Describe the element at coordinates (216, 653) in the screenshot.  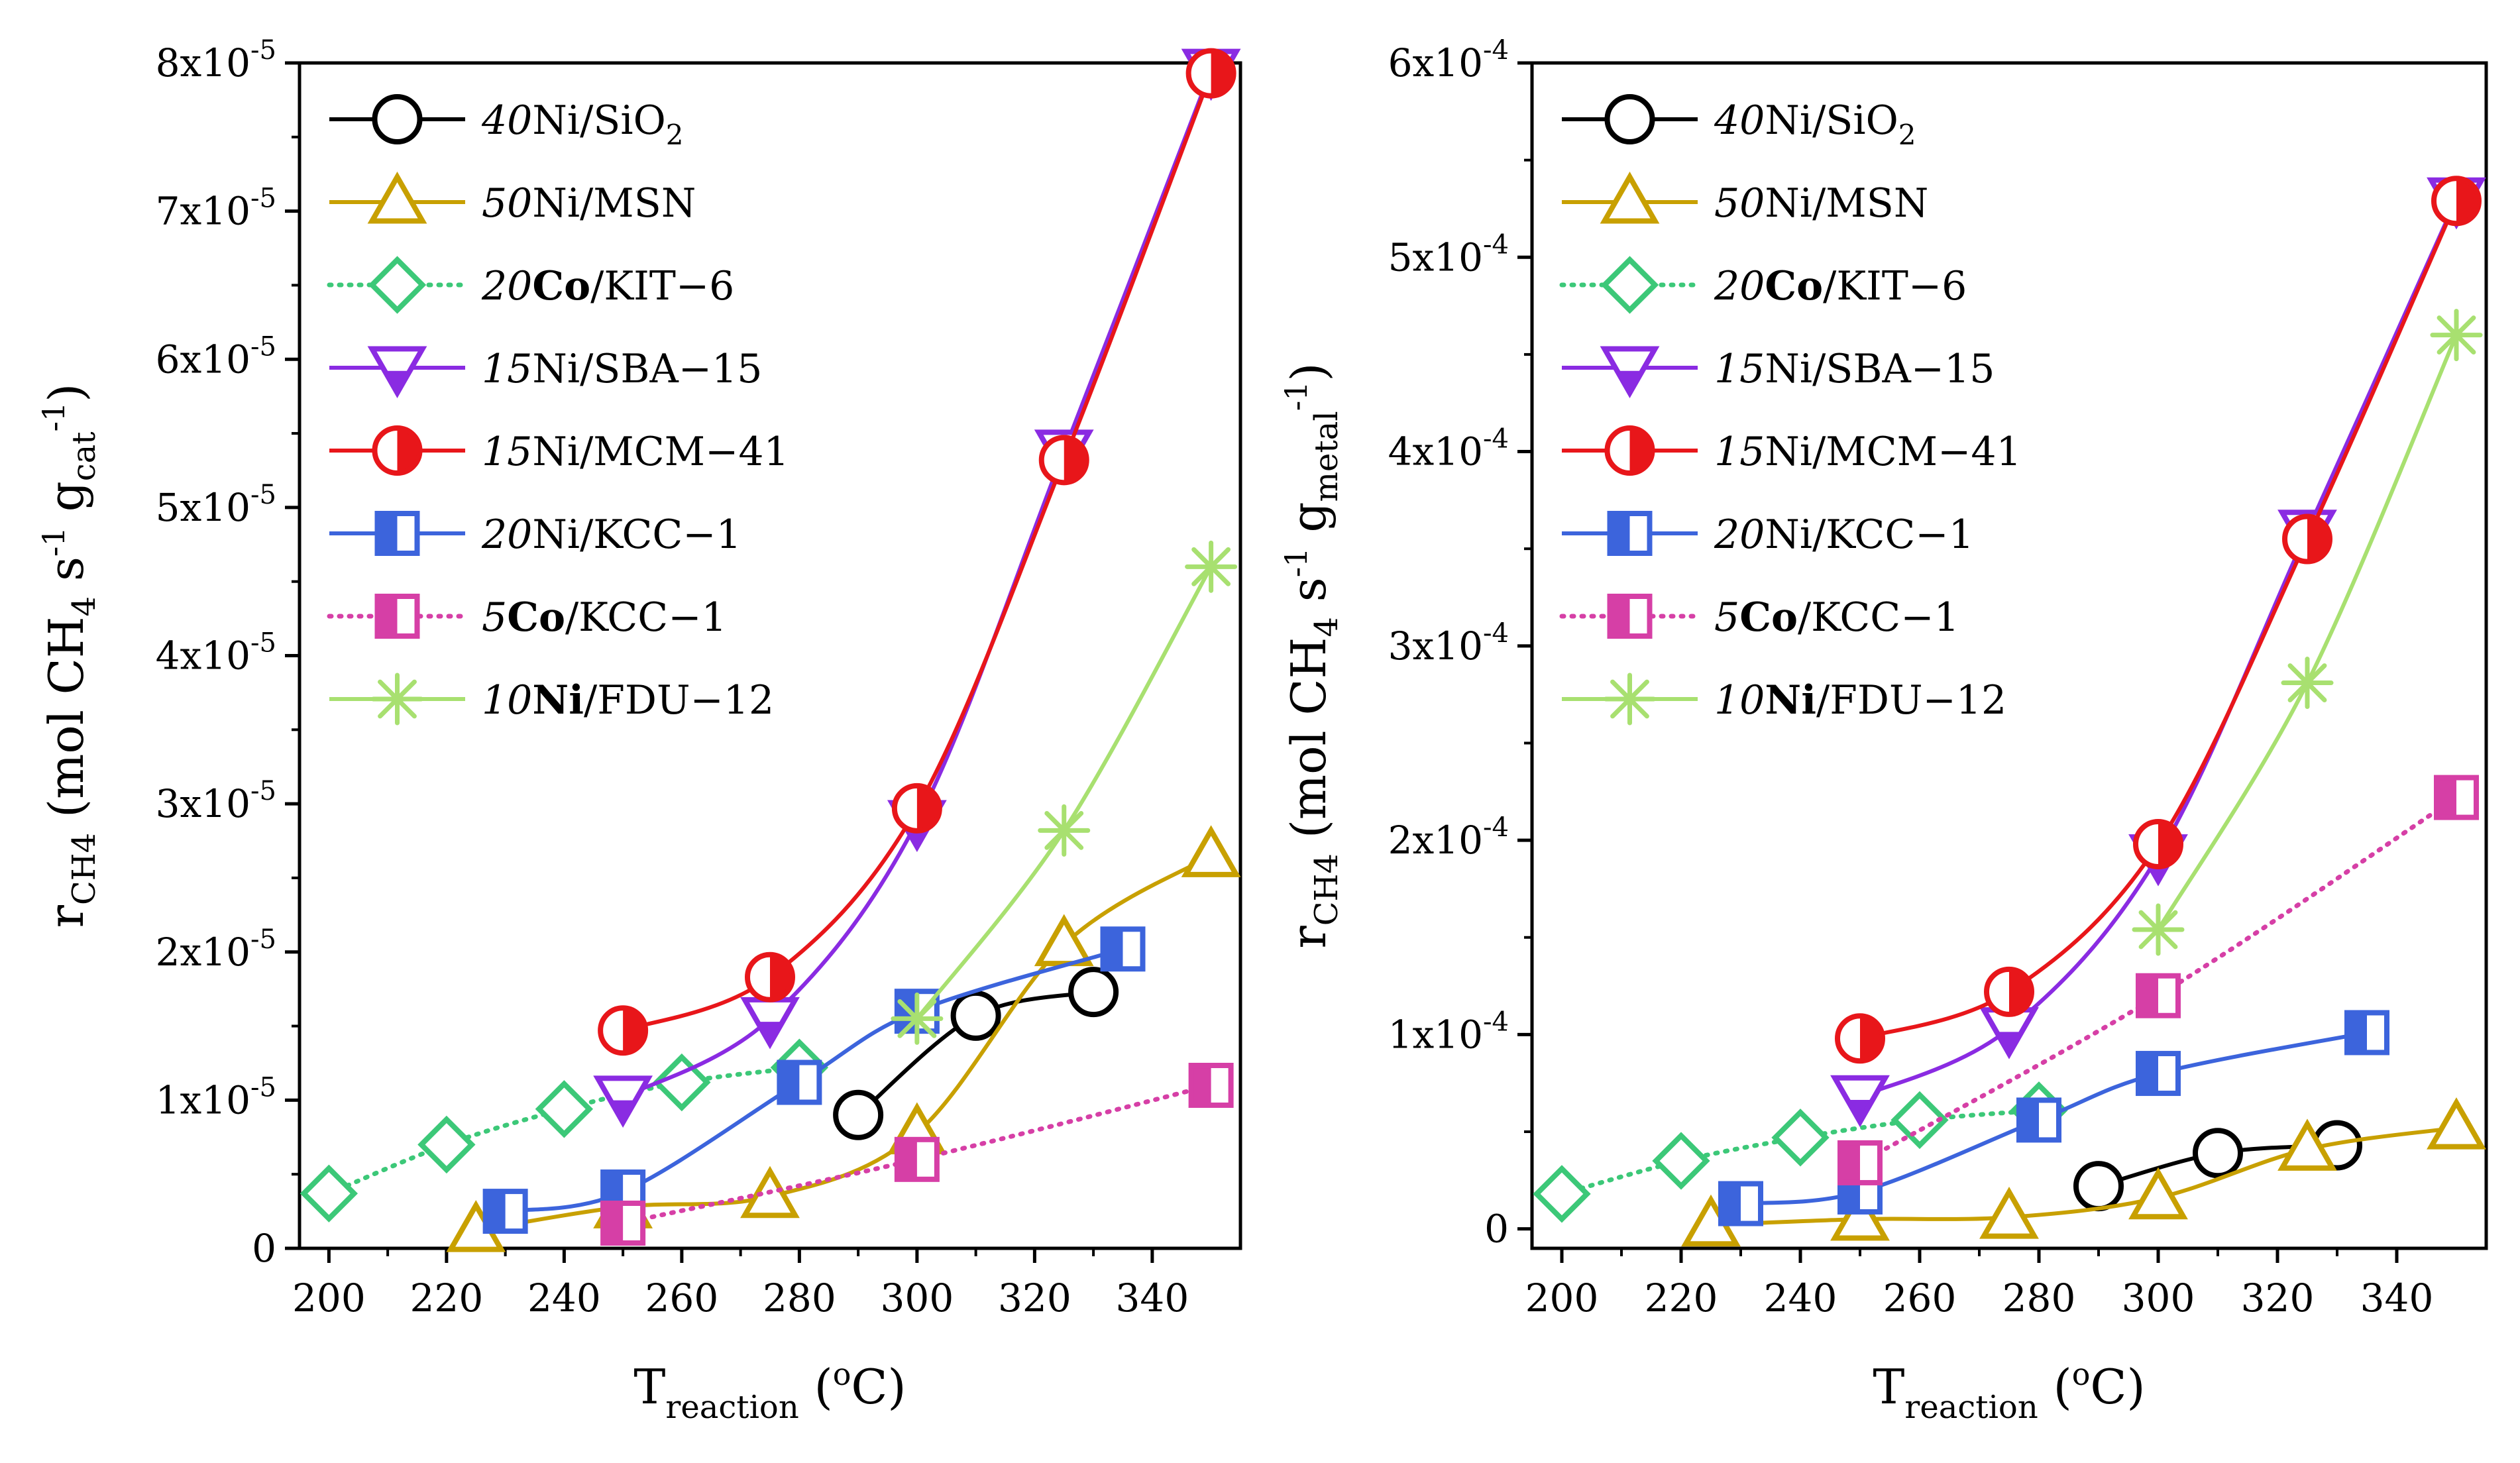
I see `y-tick-label: 4x10⁻⁵` at that location.